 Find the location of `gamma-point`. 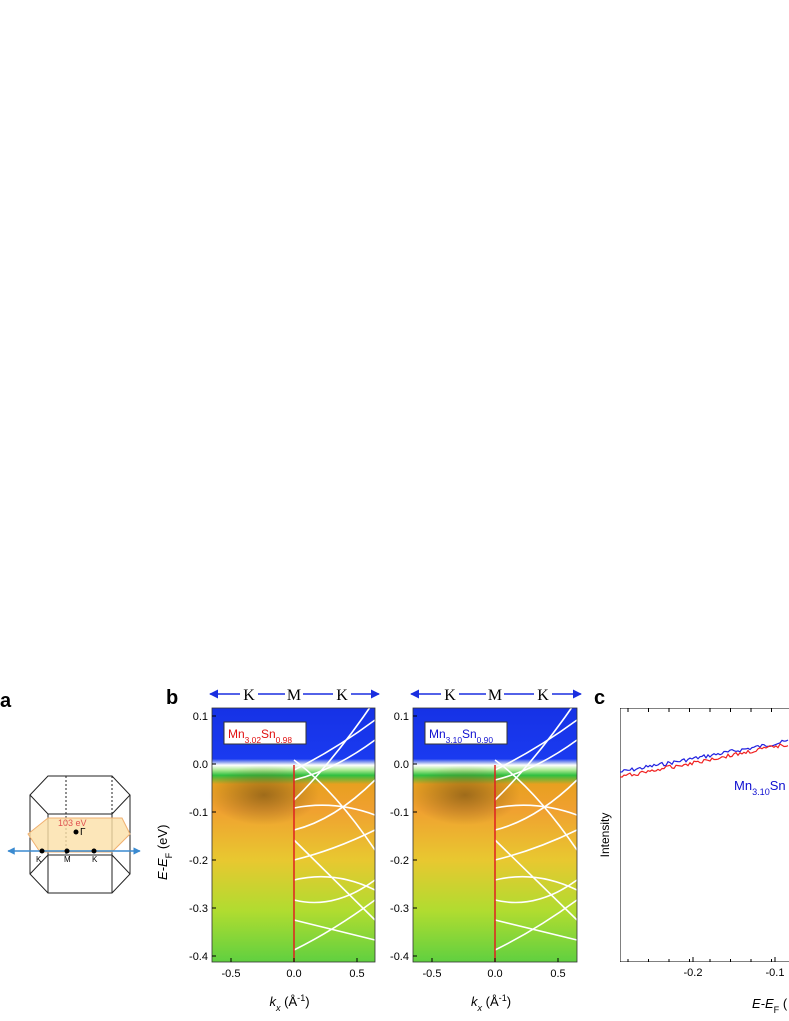

gamma-point is located at coordinates (76, 832).